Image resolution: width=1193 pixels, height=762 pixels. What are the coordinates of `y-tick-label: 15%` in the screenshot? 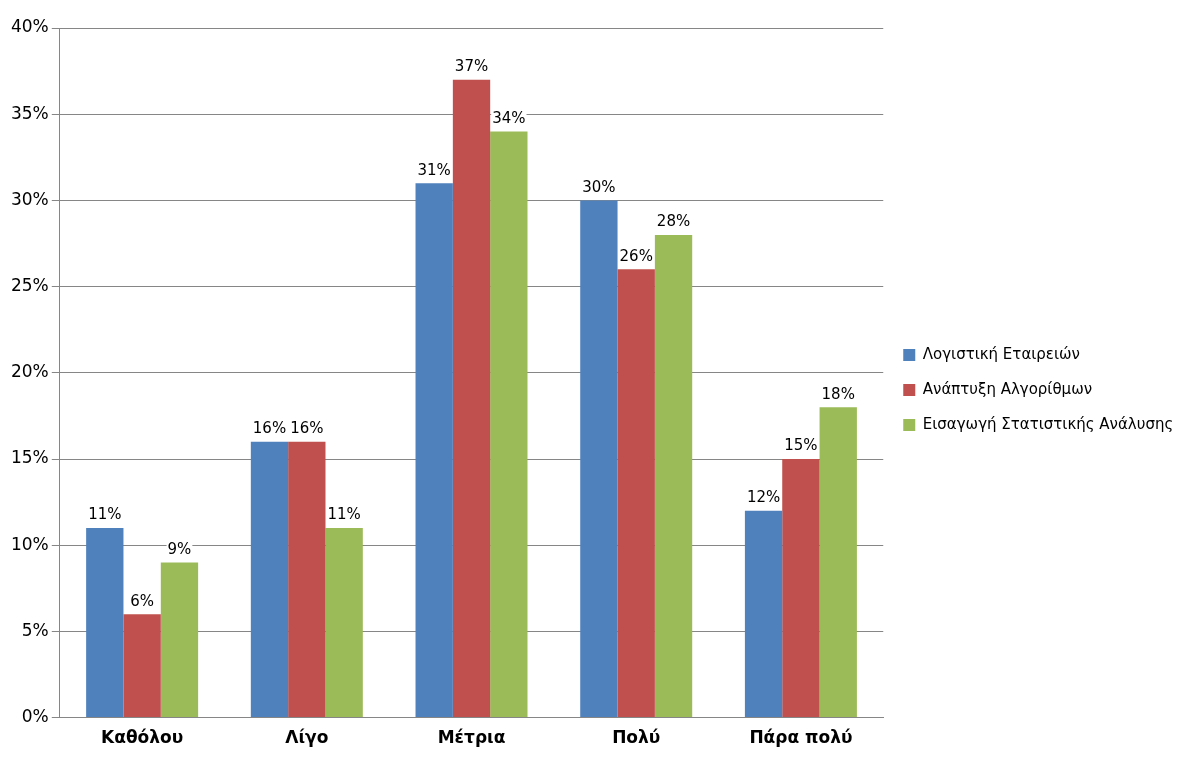 It's located at (29, 457).